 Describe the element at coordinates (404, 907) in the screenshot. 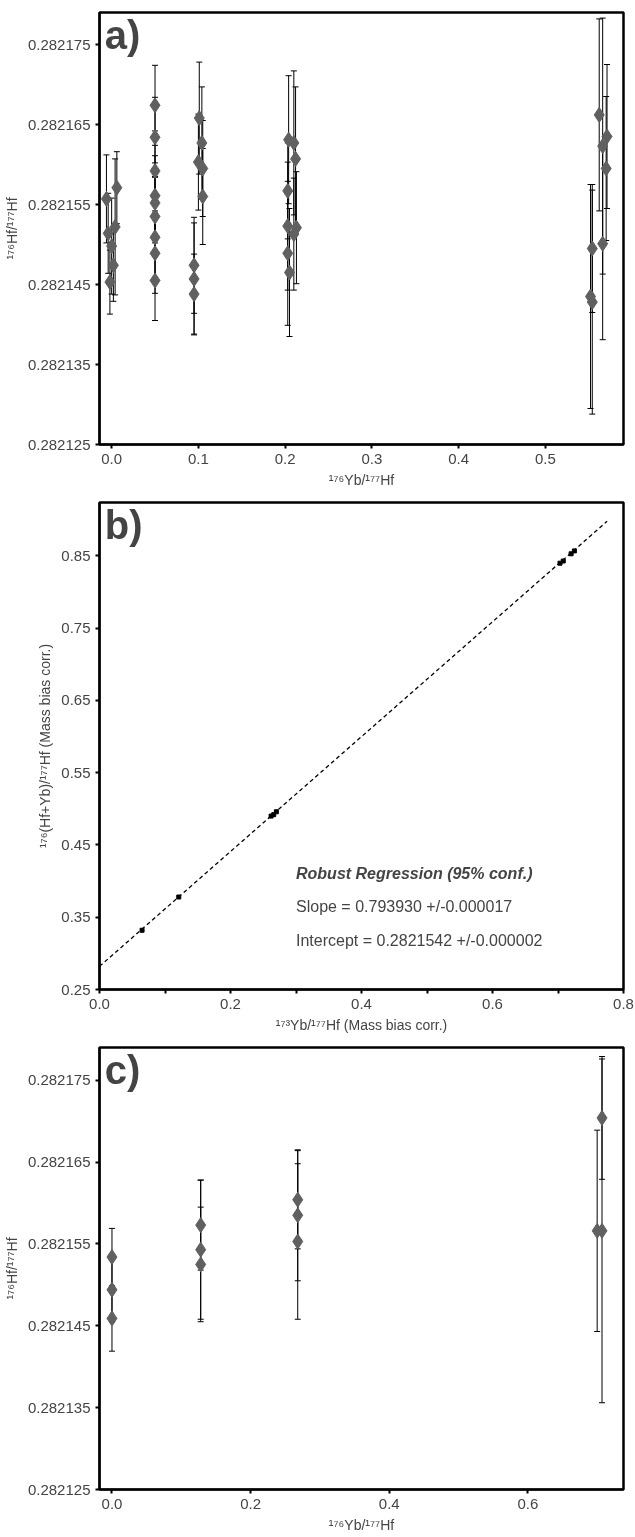

I see `annotation: Slope = 0.793930 +/-0.000017` at that location.